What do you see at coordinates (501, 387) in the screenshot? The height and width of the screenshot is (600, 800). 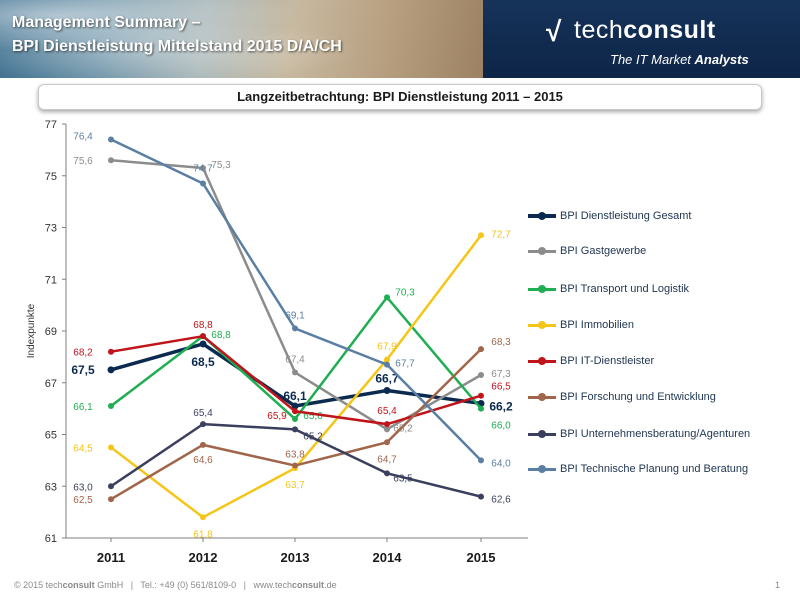 I see `data-label: 66,5` at bounding box center [501, 387].